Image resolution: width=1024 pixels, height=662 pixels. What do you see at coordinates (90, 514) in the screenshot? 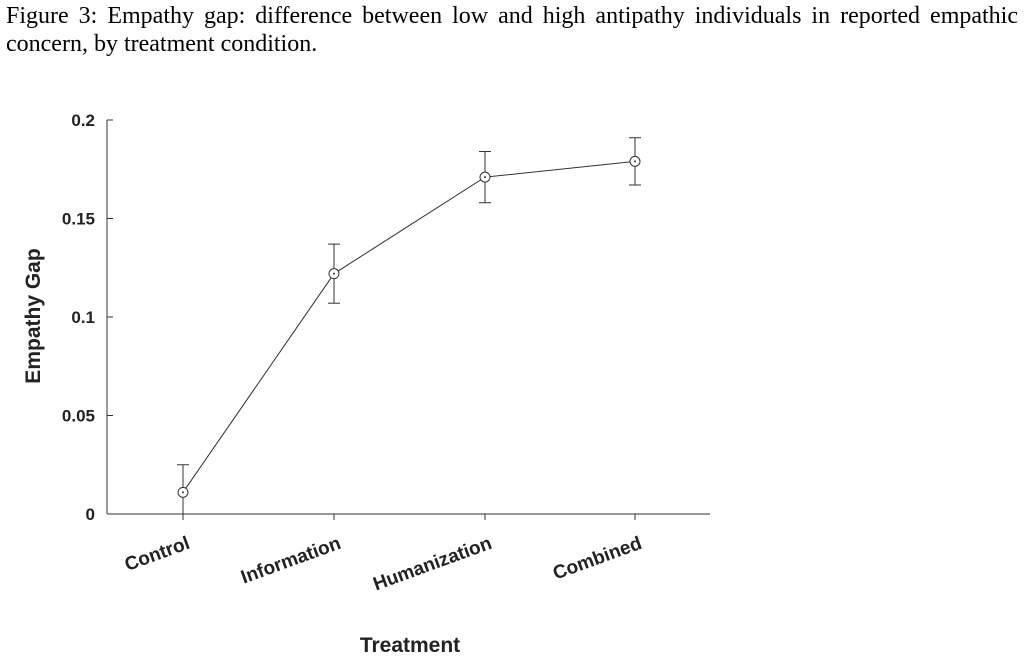
I see `y-tick-label: 0` at bounding box center [90, 514].